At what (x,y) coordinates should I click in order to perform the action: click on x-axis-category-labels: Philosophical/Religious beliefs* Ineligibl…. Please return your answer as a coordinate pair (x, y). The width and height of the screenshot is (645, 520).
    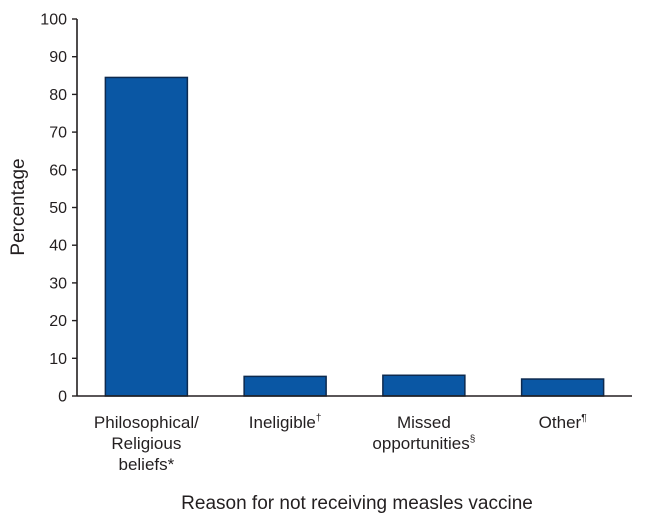
    Looking at the image, I should click on (340, 443).